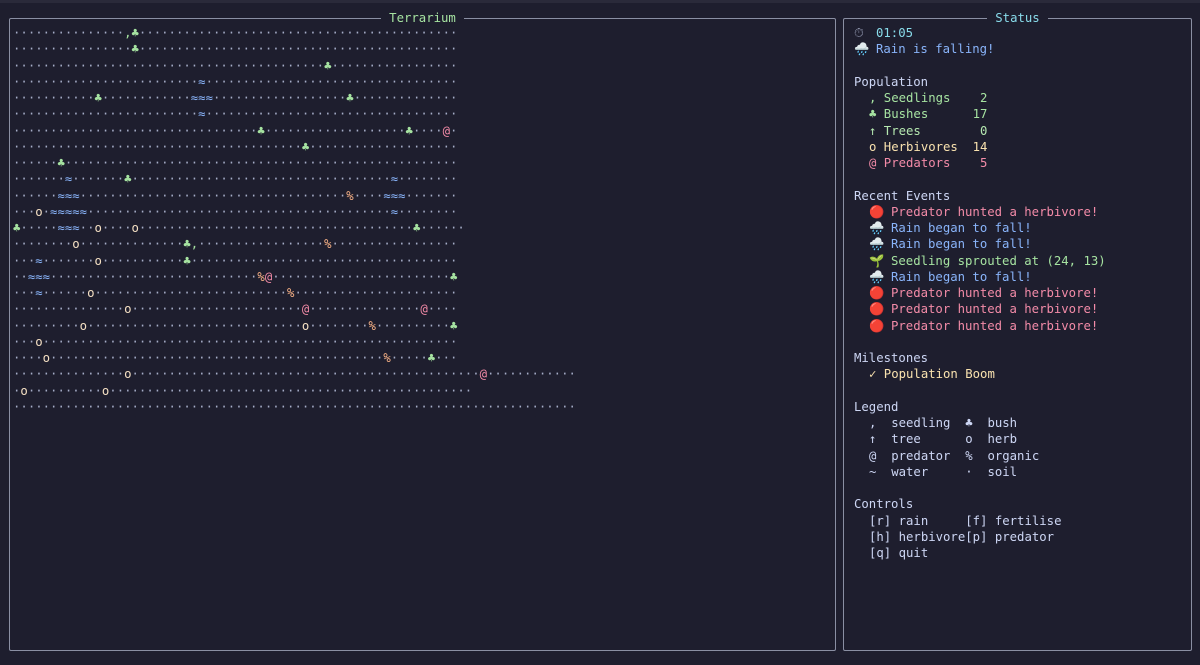 This screenshot has width=1200, height=665. I want to click on milestone-icon: ✓, so click(873, 374).